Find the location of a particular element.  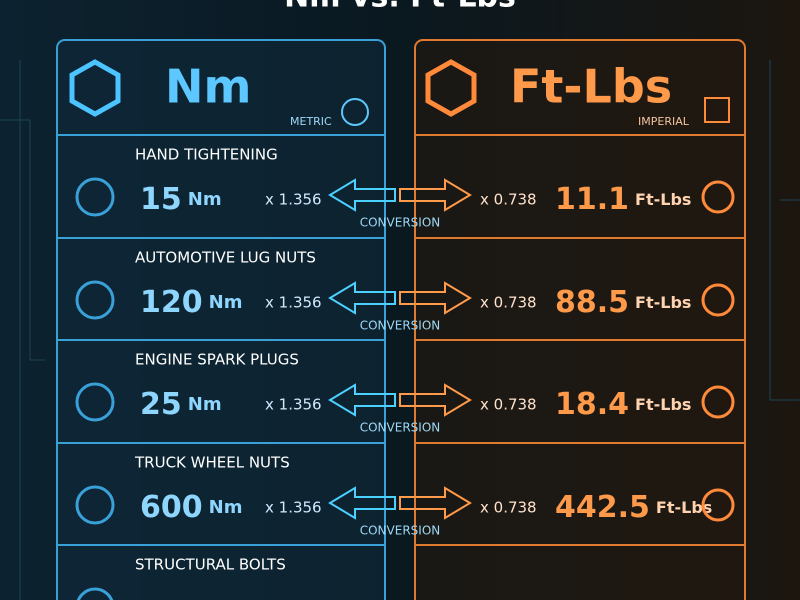

flag-icon is located at coordinates (717, 110).